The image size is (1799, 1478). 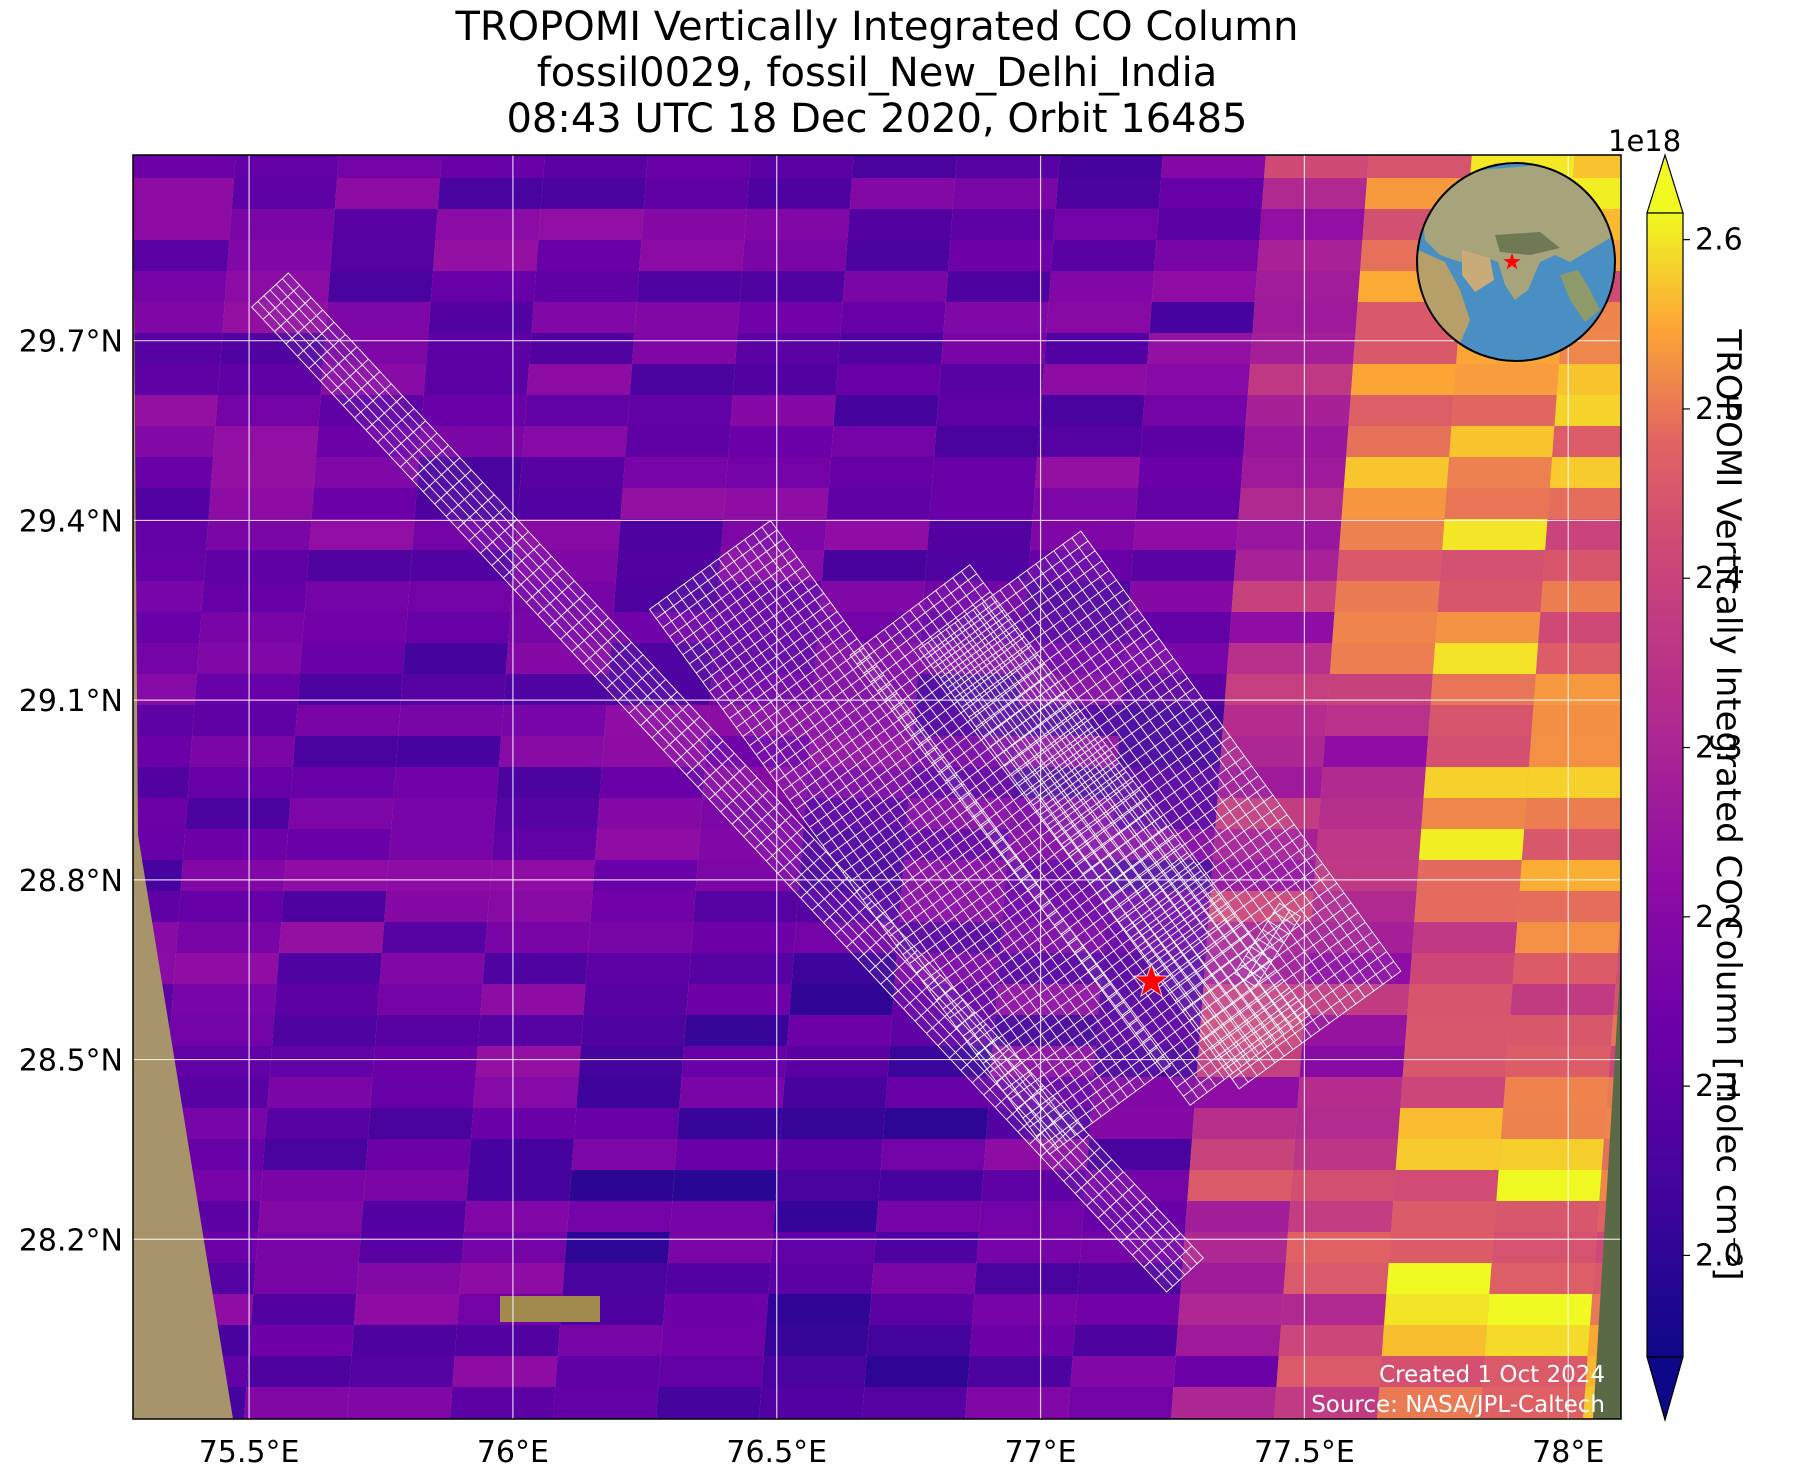 I want to click on globe-himalaya, so click(x=1527, y=243).